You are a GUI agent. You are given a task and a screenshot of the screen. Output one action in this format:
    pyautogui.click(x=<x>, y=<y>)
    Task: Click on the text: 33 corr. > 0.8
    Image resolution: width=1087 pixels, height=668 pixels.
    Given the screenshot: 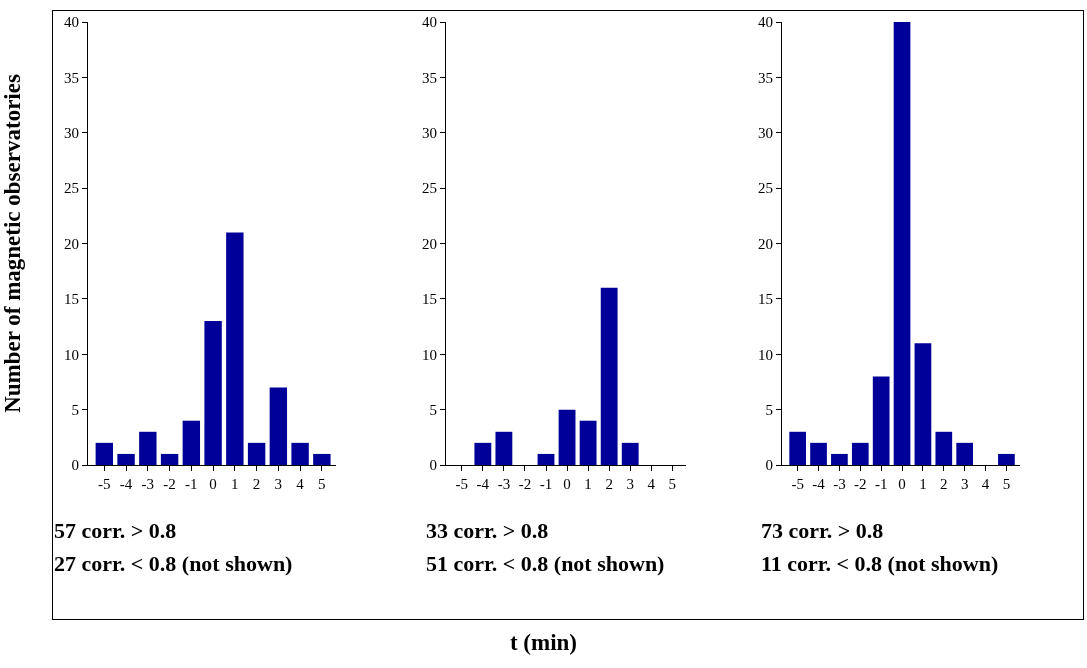 What is the action you would take?
    pyautogui.click(x=487, y=530)
    